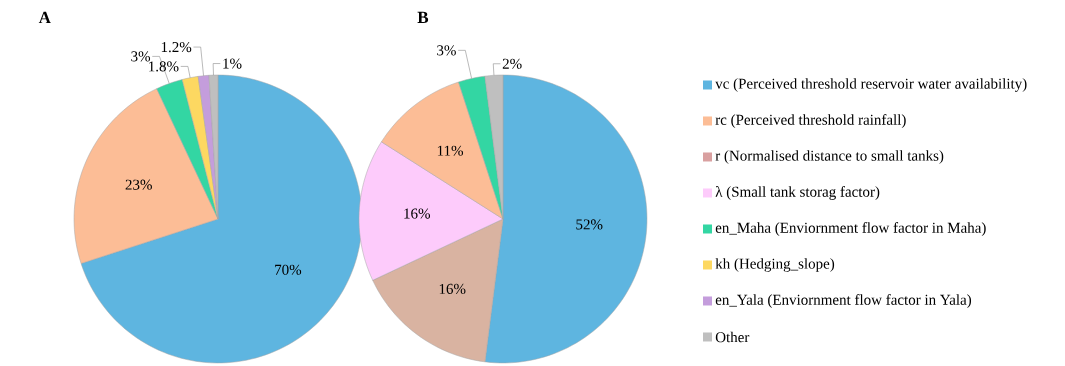  What do you see at coordinates (732, 337) in the screenshot?
I see `category-label: Other` at bounding box center [732, 337].